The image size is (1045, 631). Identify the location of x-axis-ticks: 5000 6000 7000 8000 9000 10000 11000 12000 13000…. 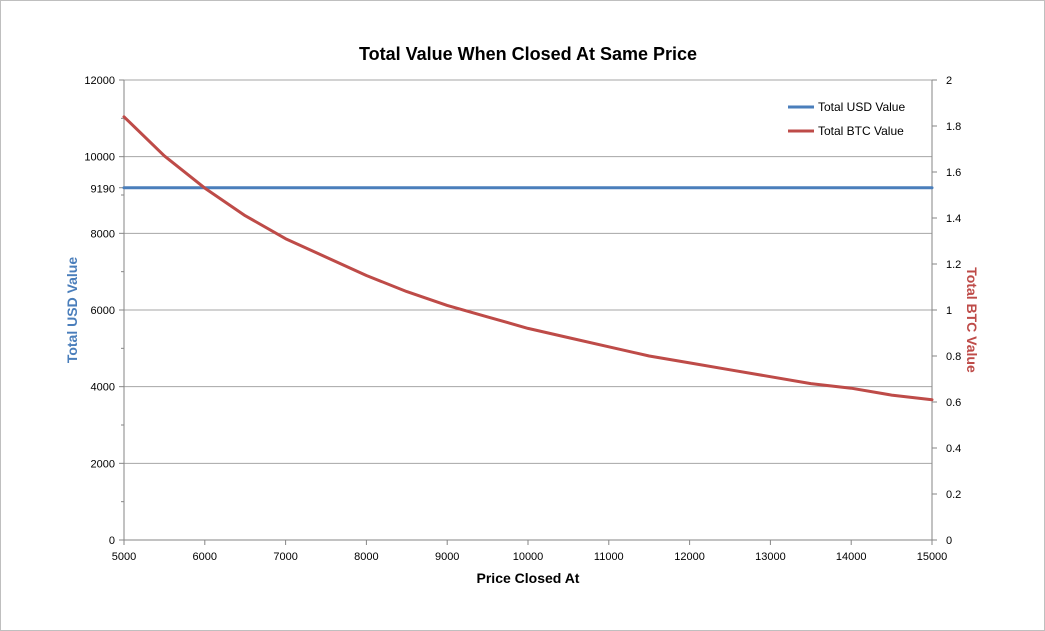
(530, 551).